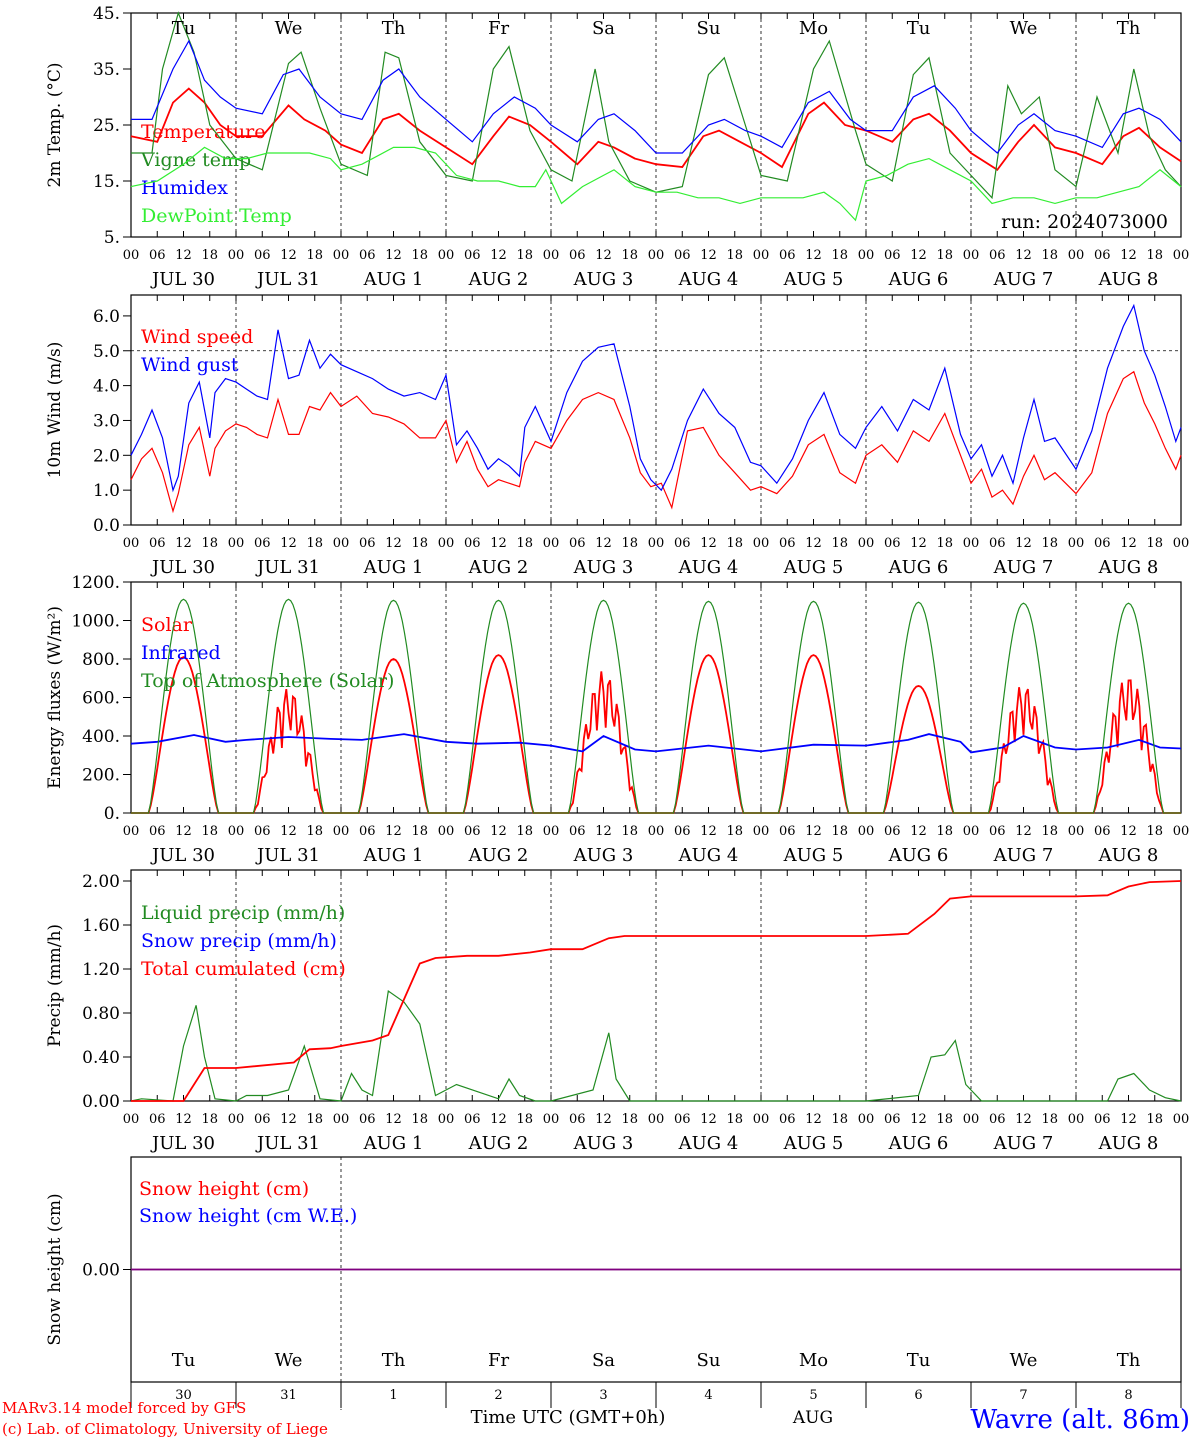 This screenshot has height=1440, width=1194. I want to click on y-tick-label: 0., so click(112, 814).